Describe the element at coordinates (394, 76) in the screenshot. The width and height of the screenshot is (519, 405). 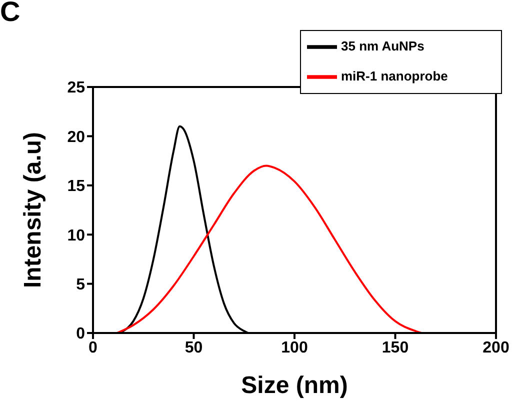
I see `legend-label: miR-1 nanoprobe` at that location.